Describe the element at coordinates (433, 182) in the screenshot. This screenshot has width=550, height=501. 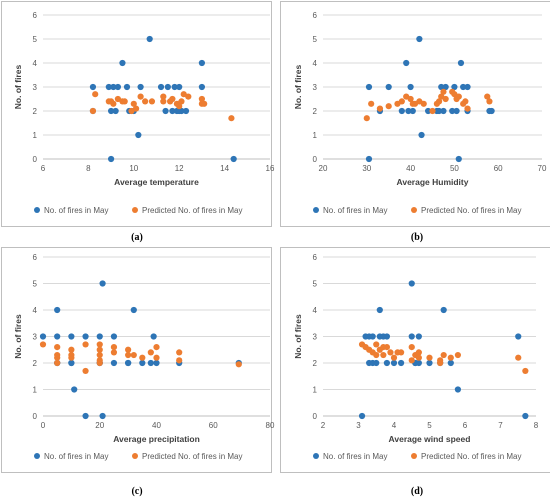
I see `x-axis-title: Average Humidity` at that location.